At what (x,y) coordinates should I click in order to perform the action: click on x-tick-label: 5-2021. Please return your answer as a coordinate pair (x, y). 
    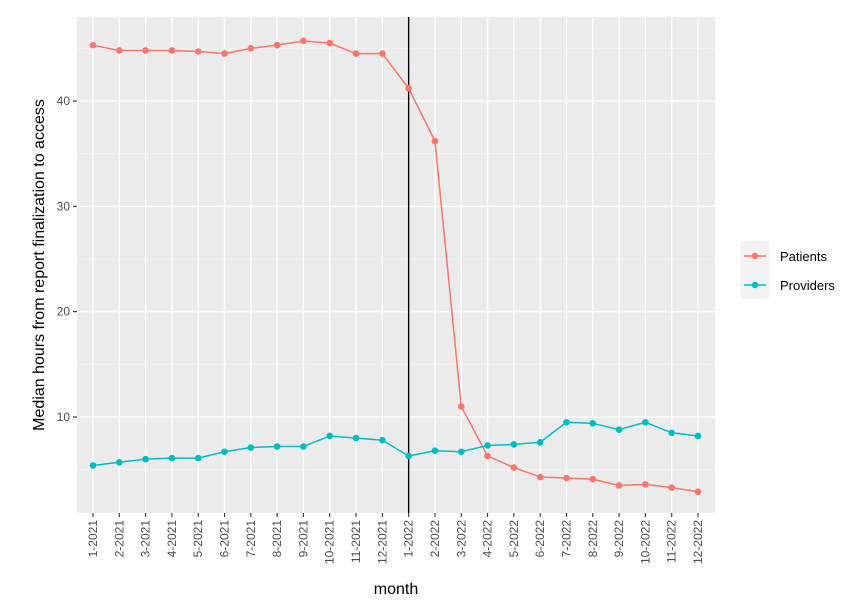
    Looking at the image, I should click on (198, 539).